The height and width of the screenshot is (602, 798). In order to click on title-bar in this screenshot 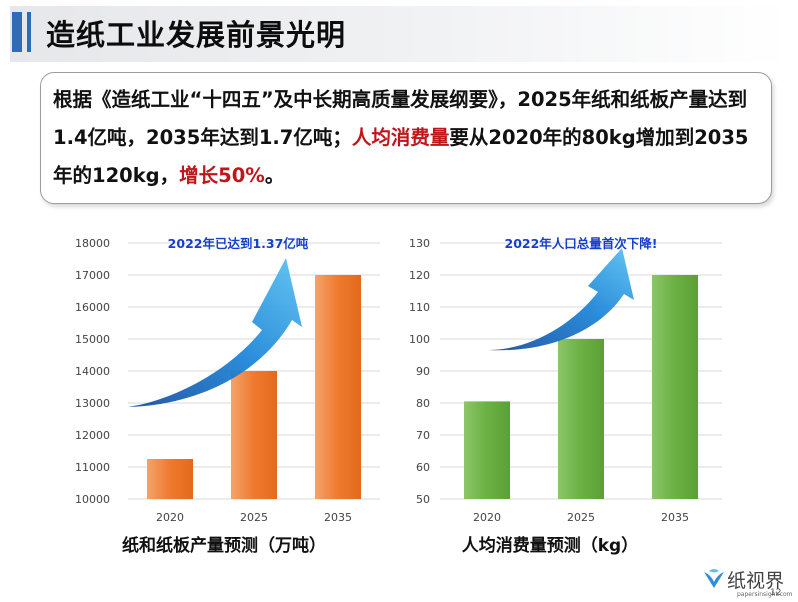, I will do `click(399, 34)`.